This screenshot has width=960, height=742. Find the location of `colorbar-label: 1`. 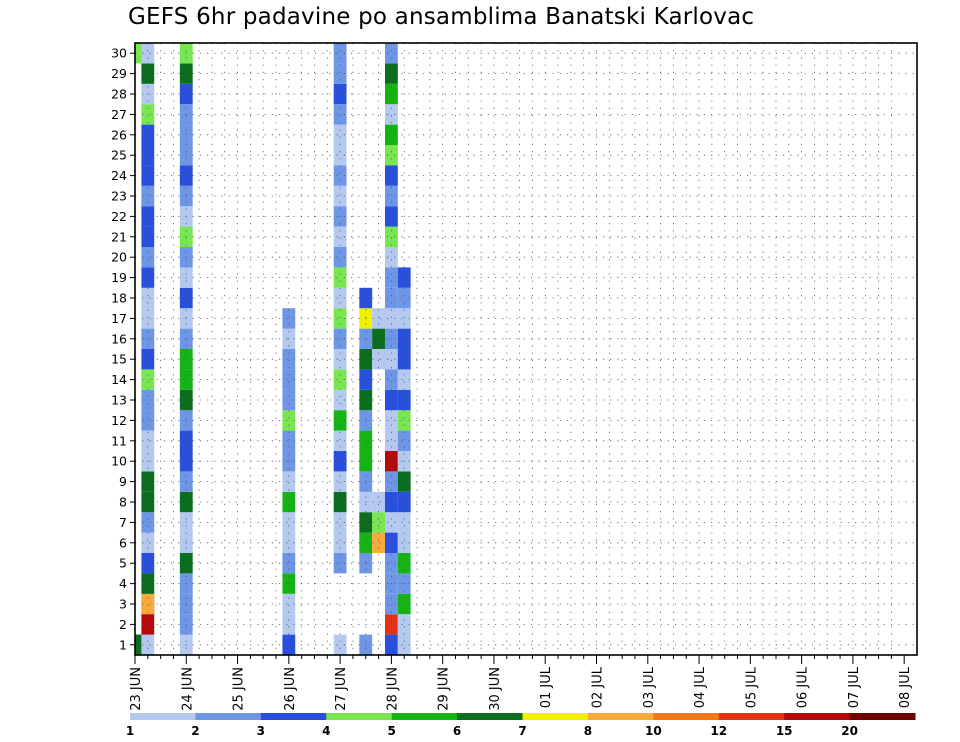

colorbar-label: 1 is located at coordinates (130, 731).